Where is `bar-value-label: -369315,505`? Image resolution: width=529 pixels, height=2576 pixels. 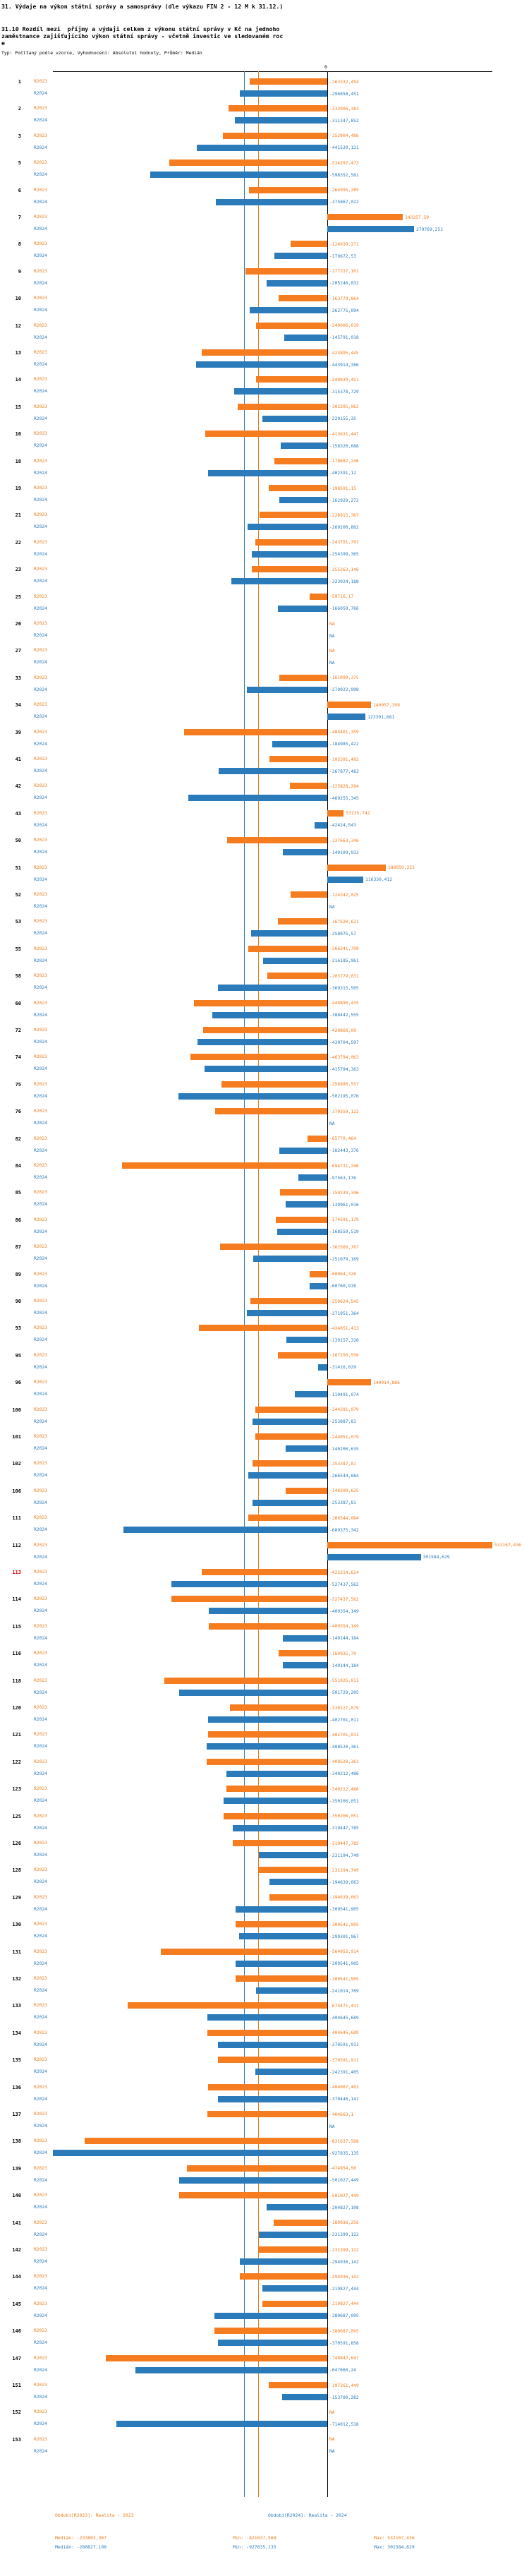 bar-value-label: -369315,505 is located at coordinates (344, 988).